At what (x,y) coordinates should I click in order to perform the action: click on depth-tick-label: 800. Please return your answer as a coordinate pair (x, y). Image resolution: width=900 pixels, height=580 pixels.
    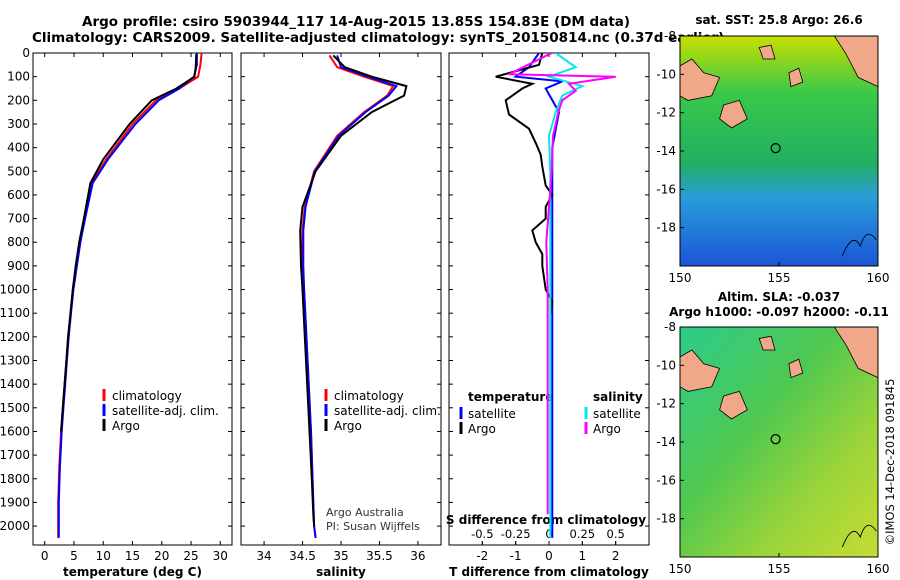
    Looking at the image, I should click on (18, 242).